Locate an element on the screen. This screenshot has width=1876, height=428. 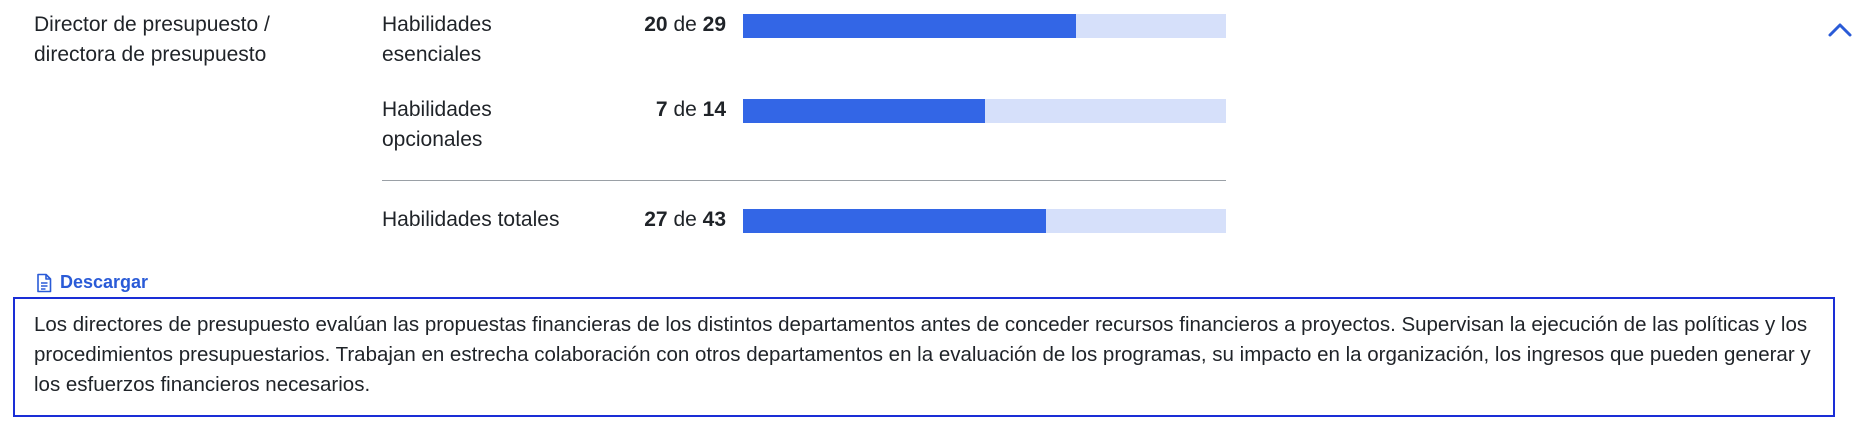
skill-matched: 7 is located at coordinates (661, 109).